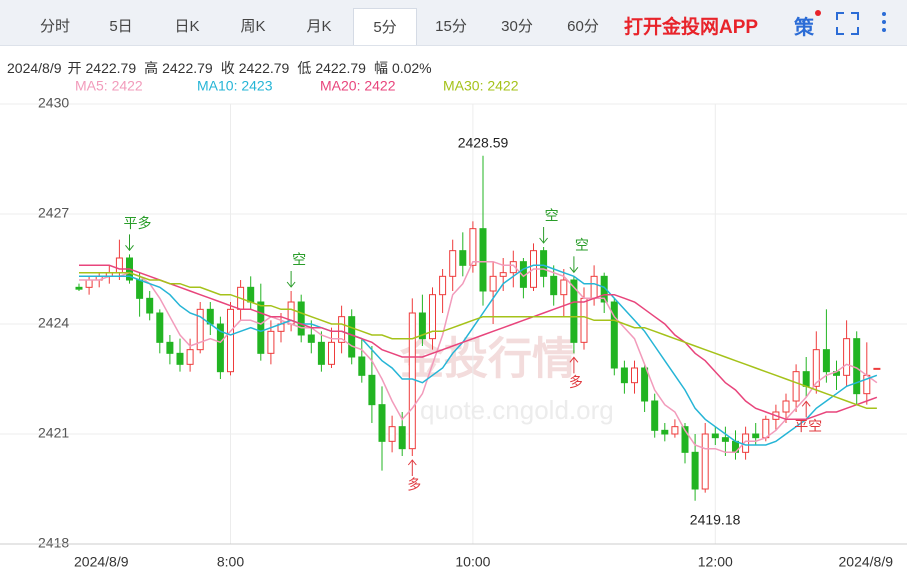 The height and width of the screenshot is (570, 907). What do you see at coordinates (847, 23) in the screenshot?
I see `fullscreen-icon` at bounding box center [847, 23].